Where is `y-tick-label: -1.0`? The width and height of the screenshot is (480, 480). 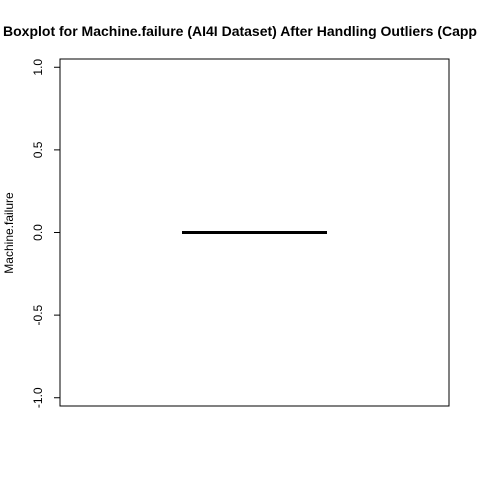
y-tick-label: -1.0 is located at coordinates (38, 397).